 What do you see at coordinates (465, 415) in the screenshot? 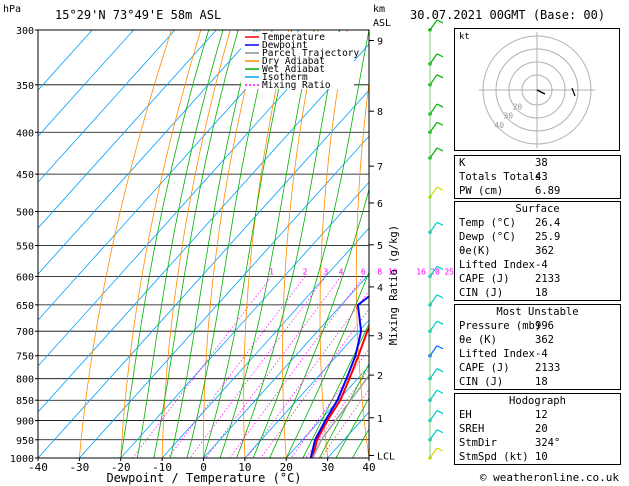
I see `row-label: EH` at bounding box center [465, 415].